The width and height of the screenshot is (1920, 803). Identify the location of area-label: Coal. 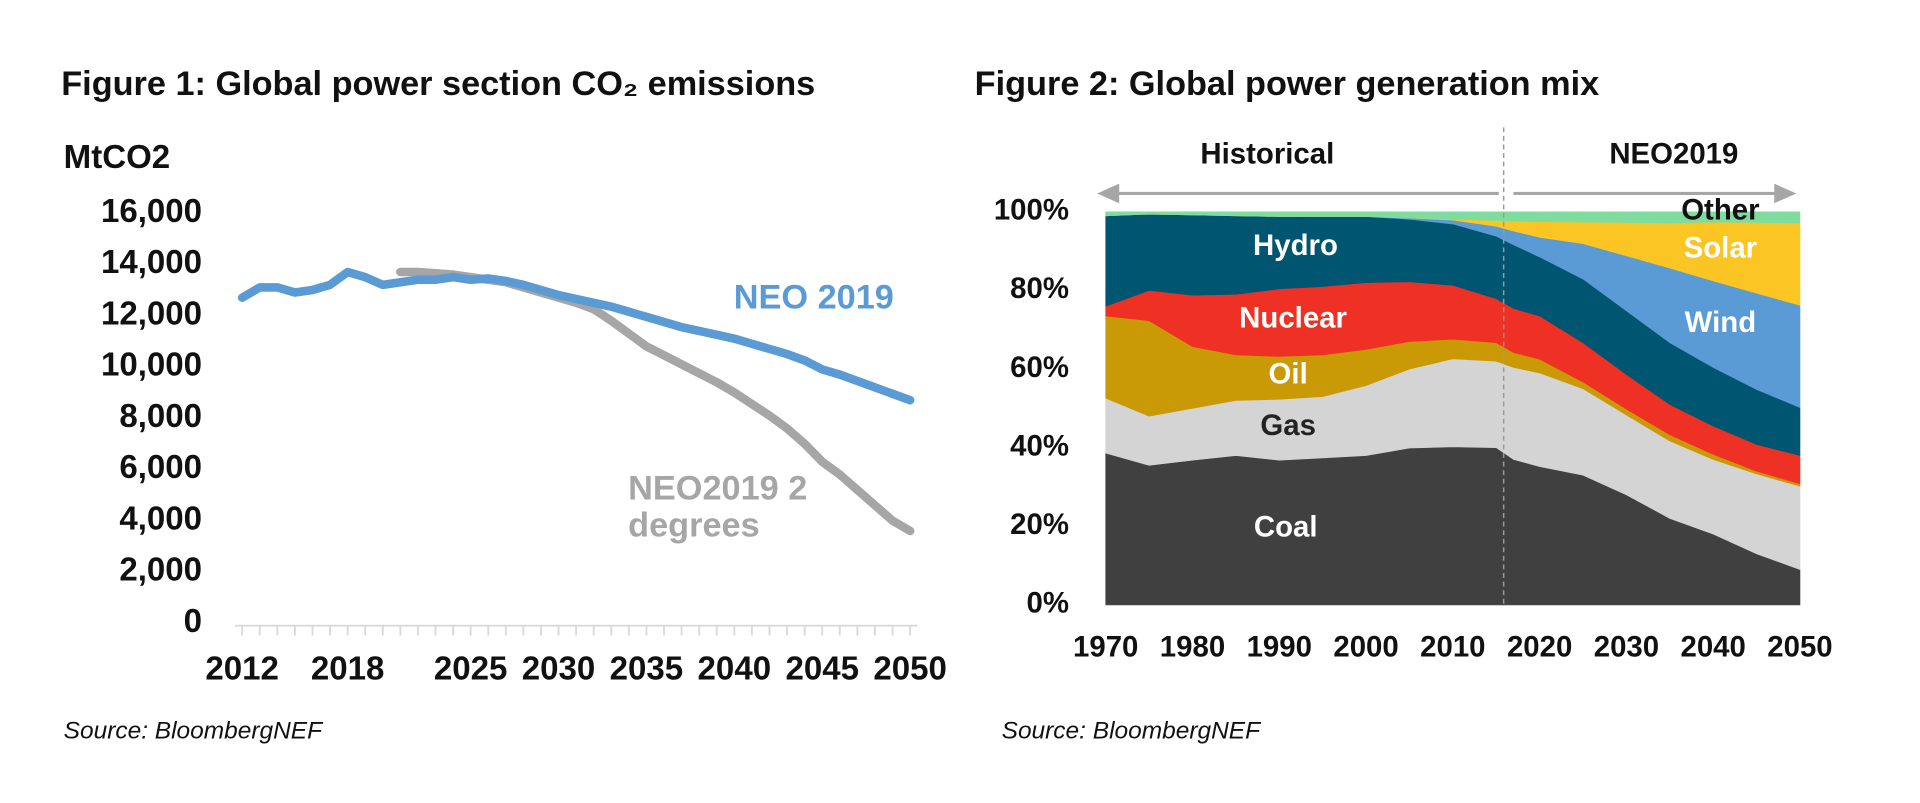
(1286, 527).